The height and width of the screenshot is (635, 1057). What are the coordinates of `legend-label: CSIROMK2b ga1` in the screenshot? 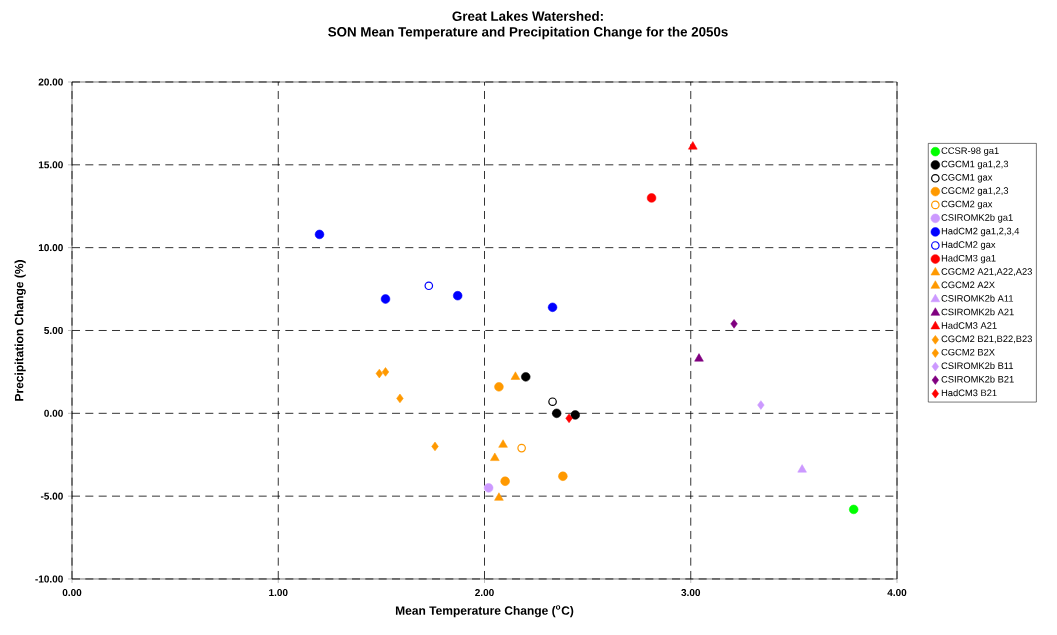 It's located at (977, 218).